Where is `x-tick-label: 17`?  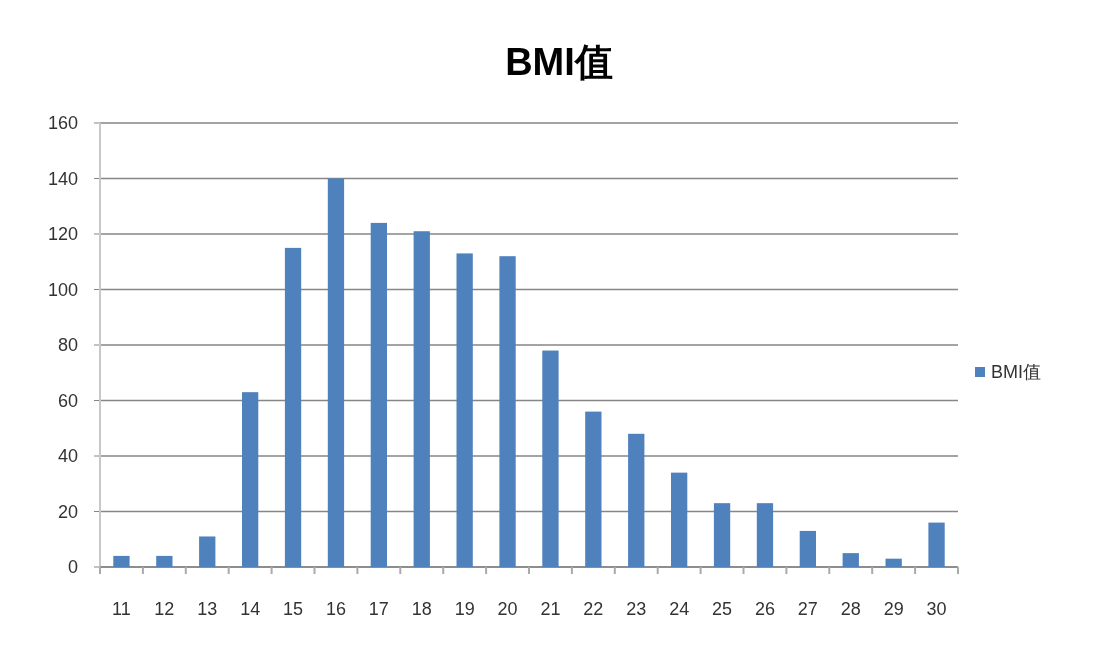 x-tick-label: 17 is located at coordinates (378, 609).